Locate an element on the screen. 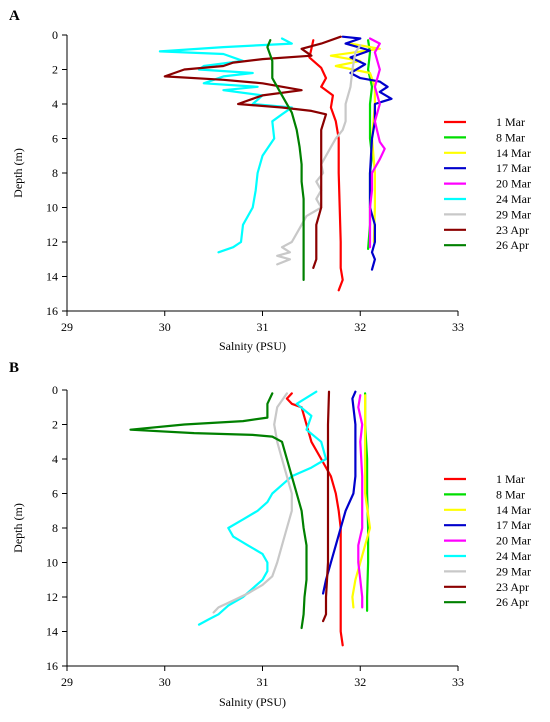 This screenshot has width=550, height=722. series-line-14-mar is located at coordinates (361, 501).